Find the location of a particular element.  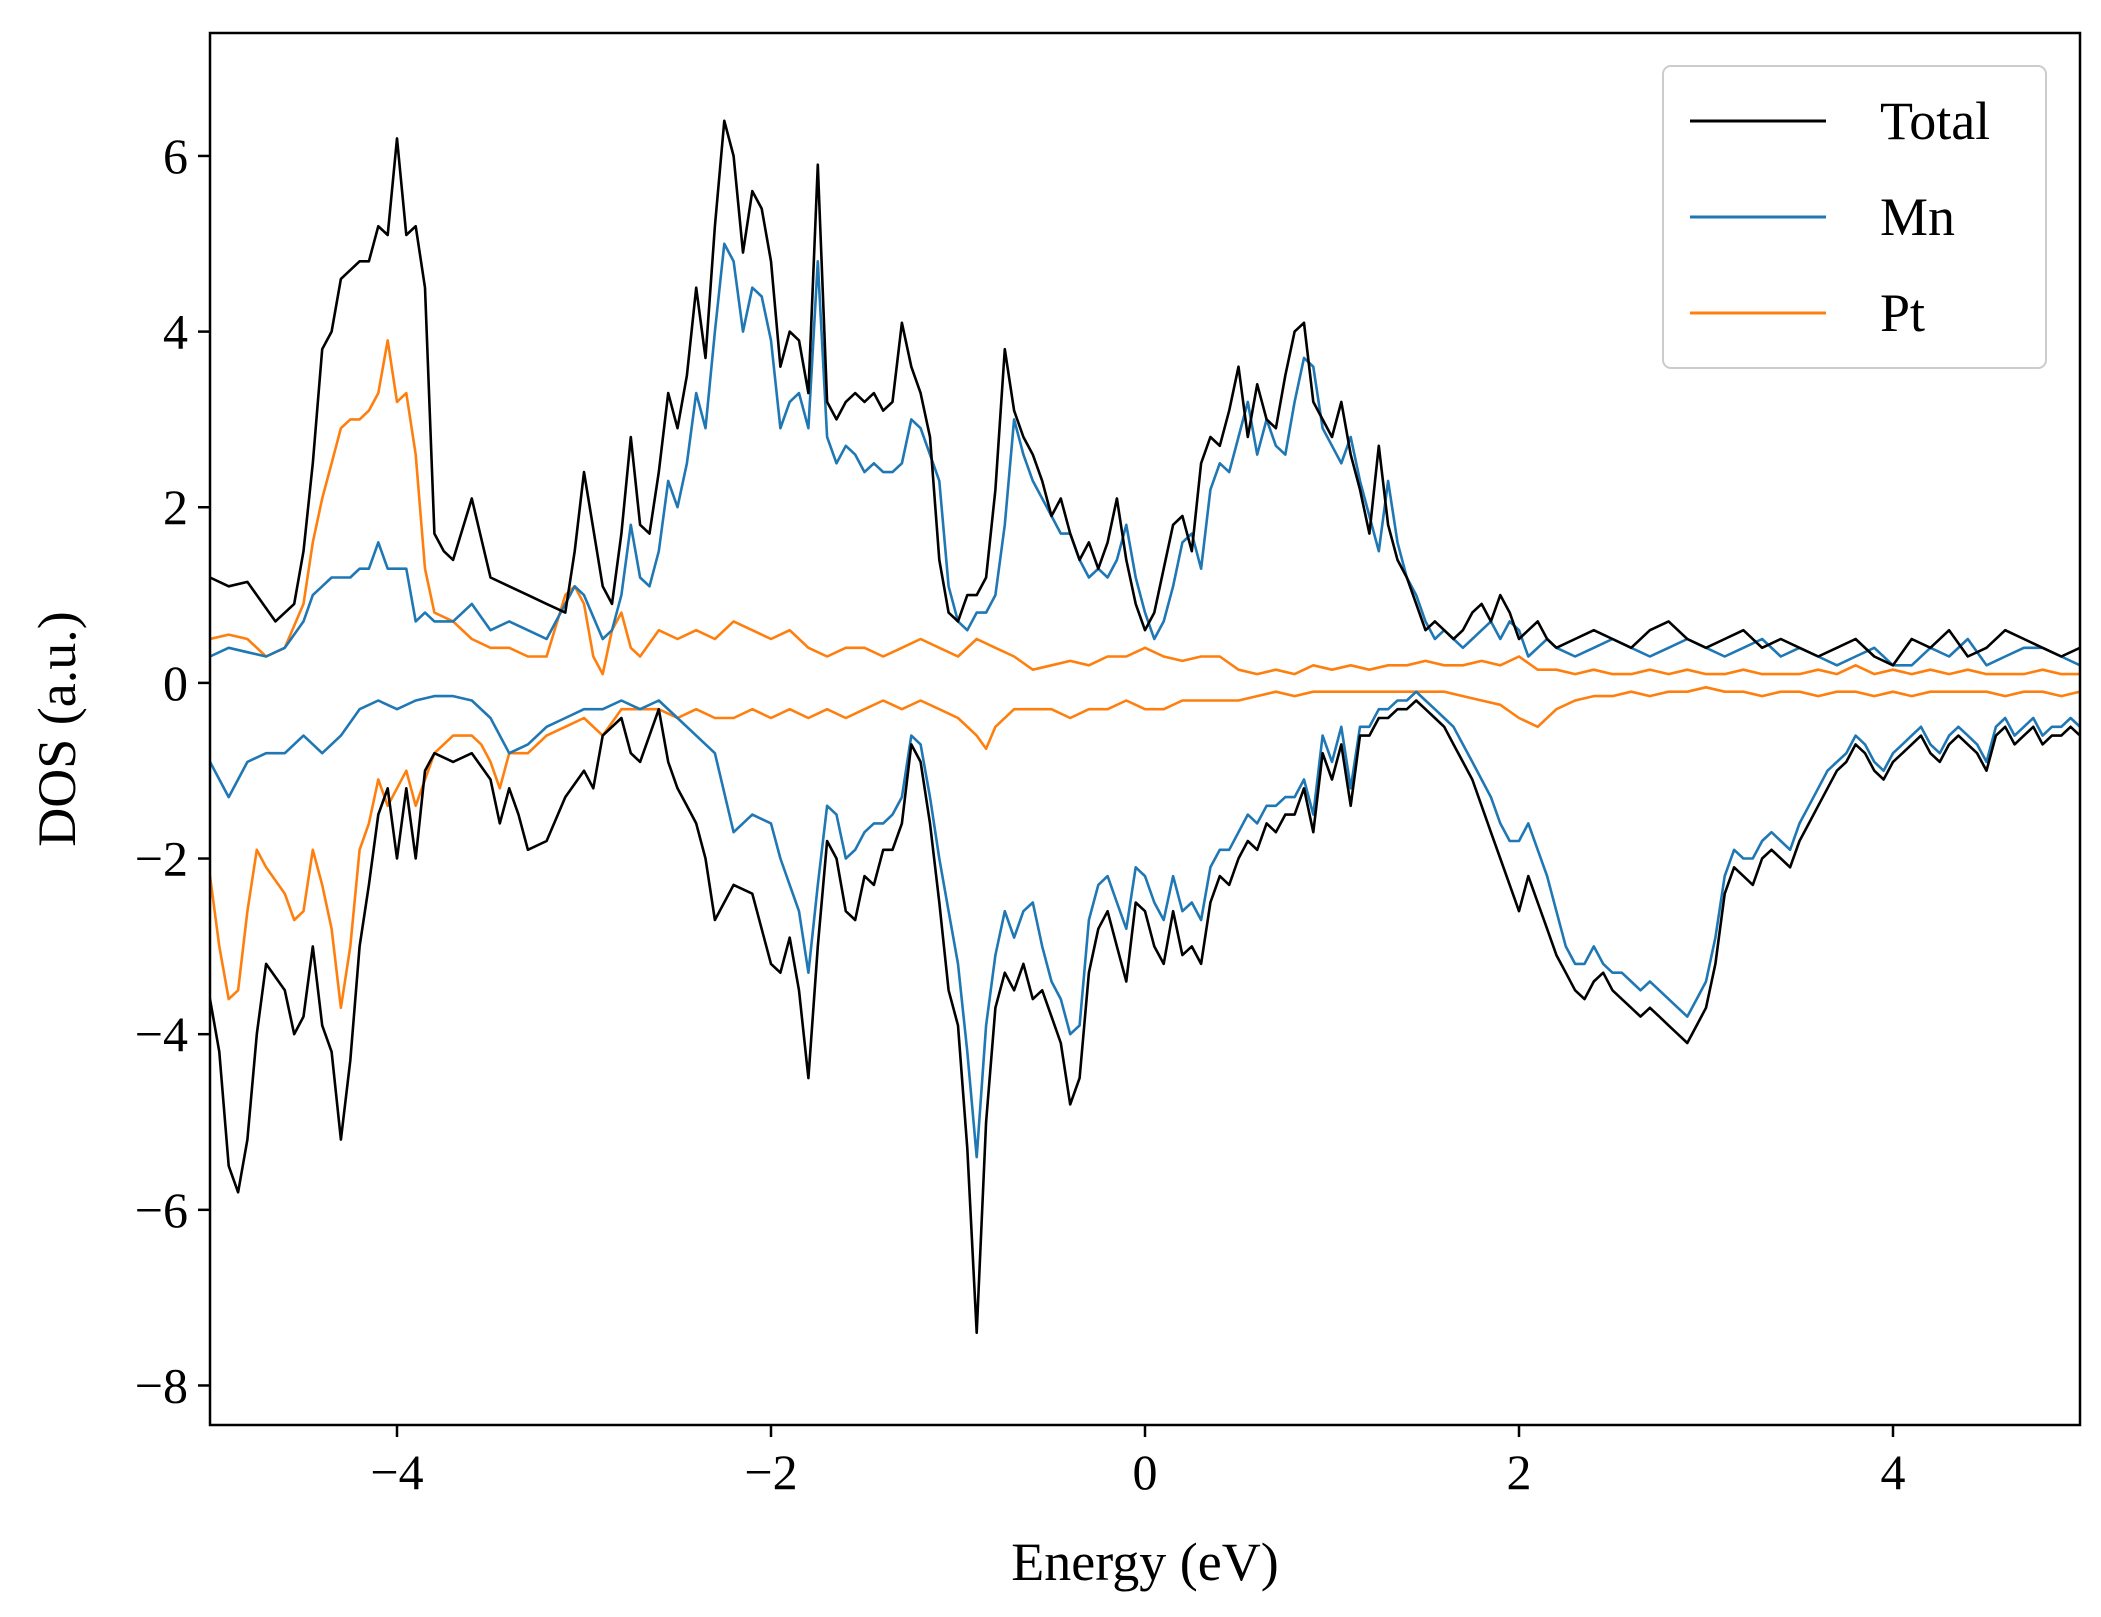

x-tick-label: 4 is located at coordinates (1893, 1472).